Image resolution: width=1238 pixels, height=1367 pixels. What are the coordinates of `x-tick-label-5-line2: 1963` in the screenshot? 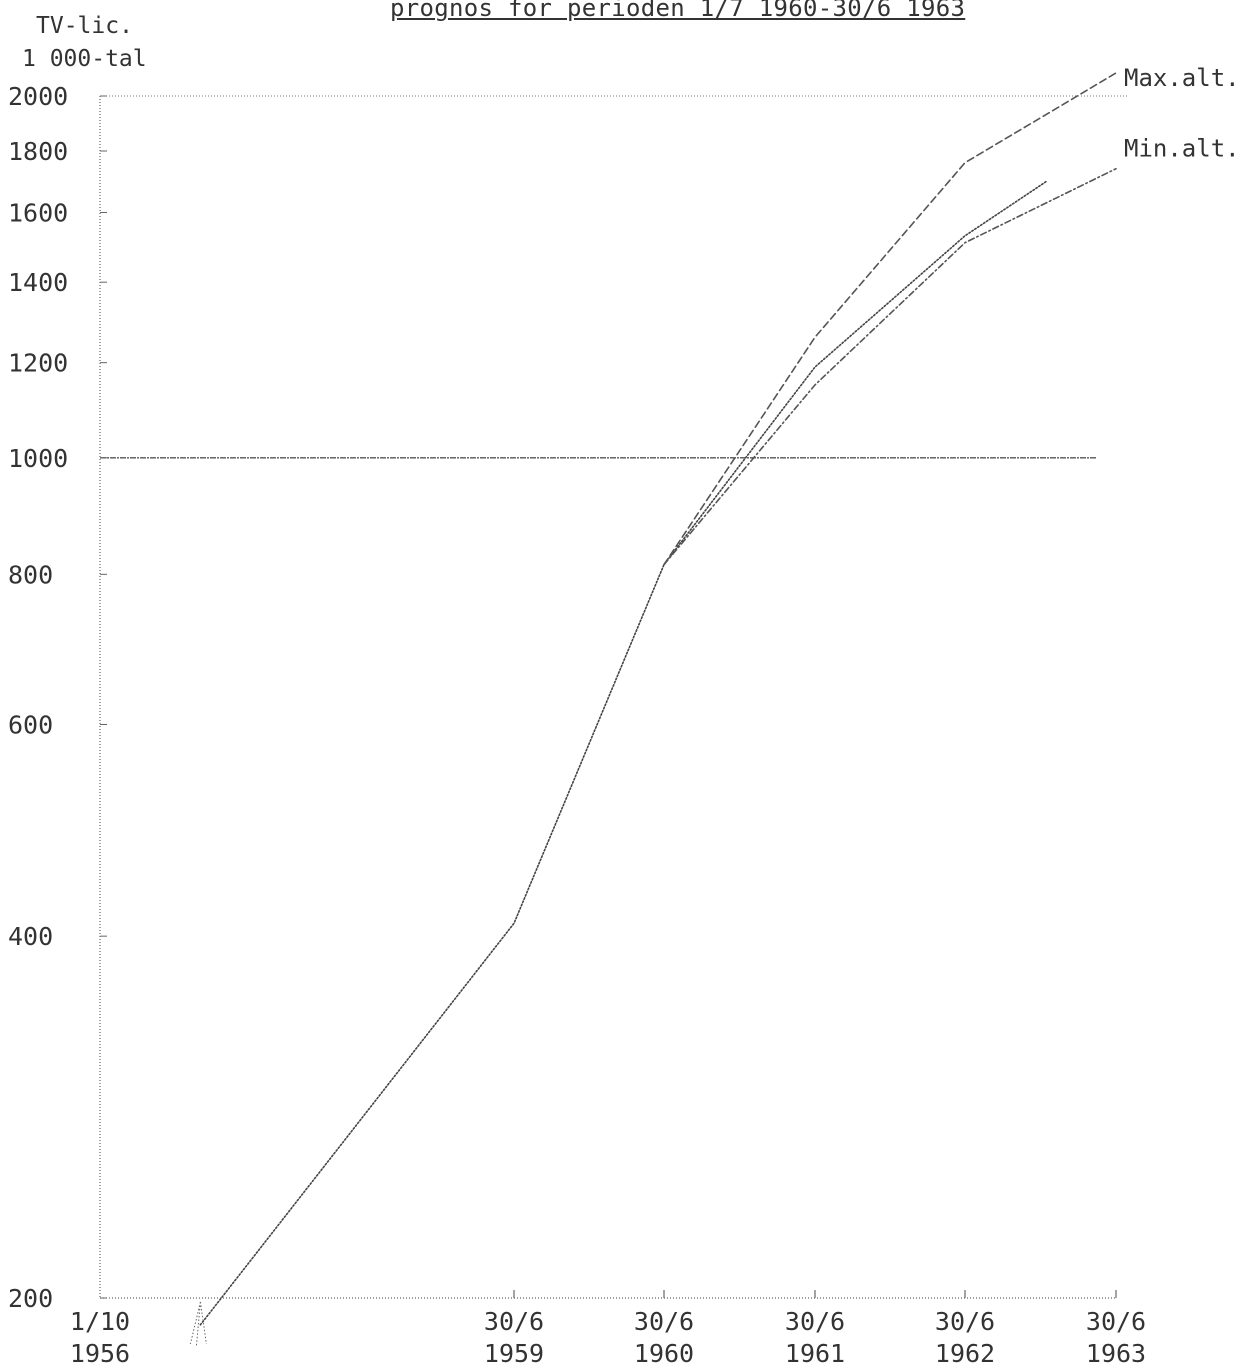 It's located at (1116, 1353).